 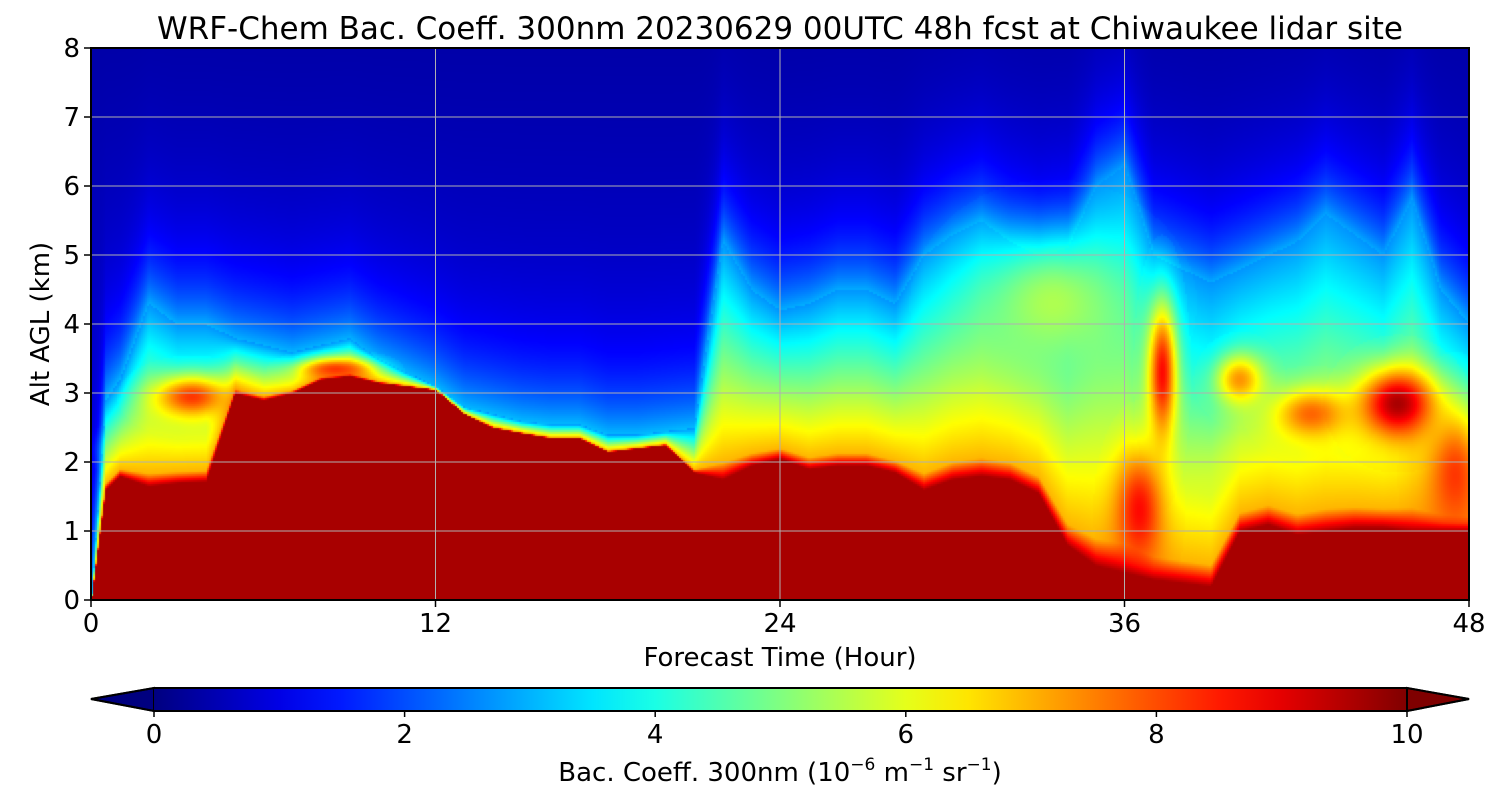 I want to click on colorbar-tick-label: 4, so click(x=655, y=735).